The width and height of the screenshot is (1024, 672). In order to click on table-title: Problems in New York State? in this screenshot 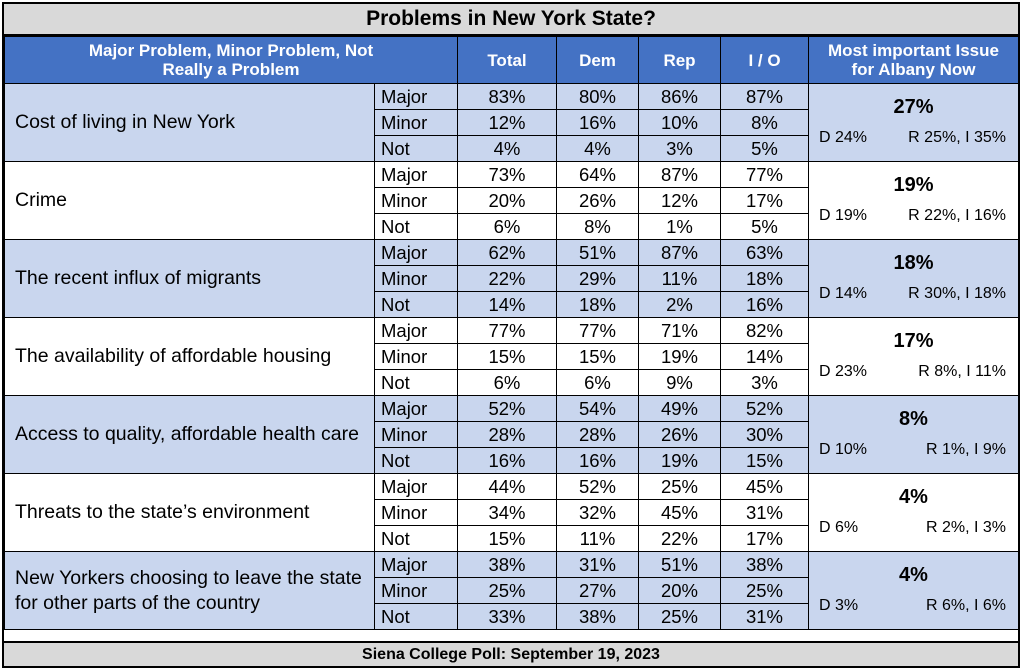, I will do `click(511, 20)`.